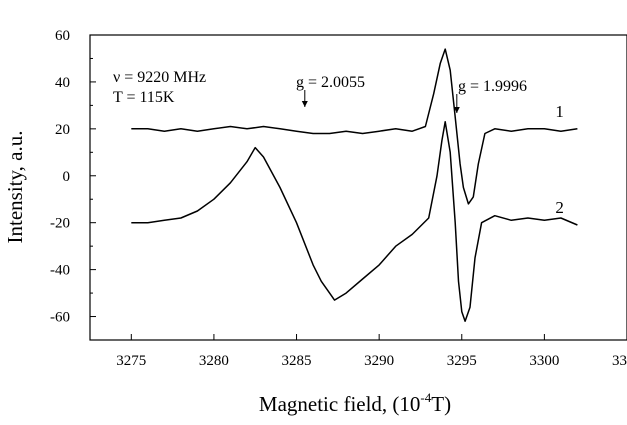 This screenshot has width=627, height=425. I want to click on y-tick-label-40: 40, so click(62, 83).